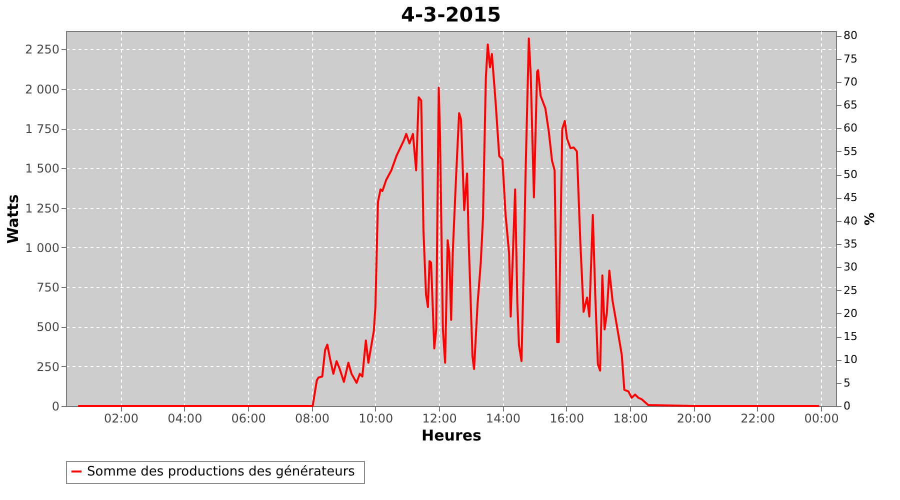 Image resolution: width=900 pixels, height=500 pixels. Describe the element at coordinates (451, 14) in the screenshot. I see `chart-title: 4-3-2015` at that location.